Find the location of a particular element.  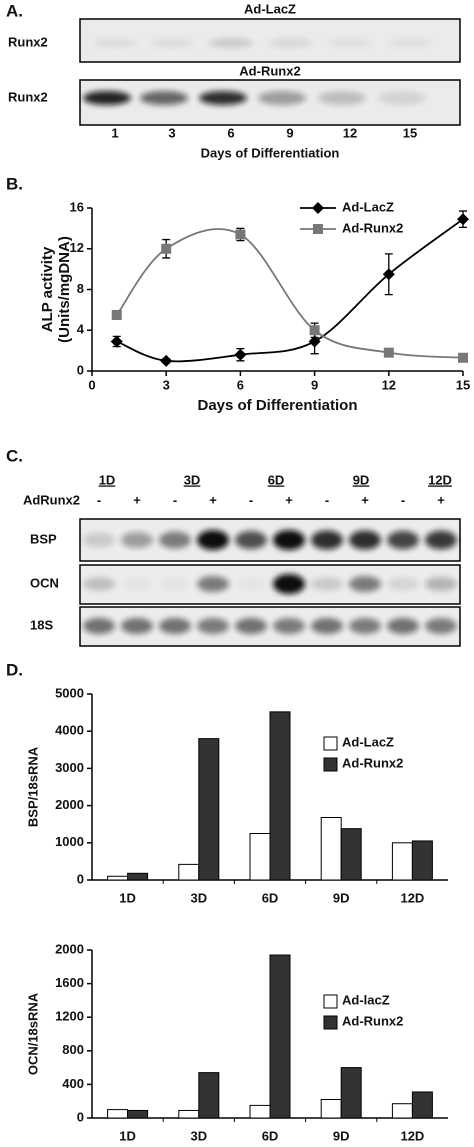

lane-label: 3 is located at coordinates (171, 132).